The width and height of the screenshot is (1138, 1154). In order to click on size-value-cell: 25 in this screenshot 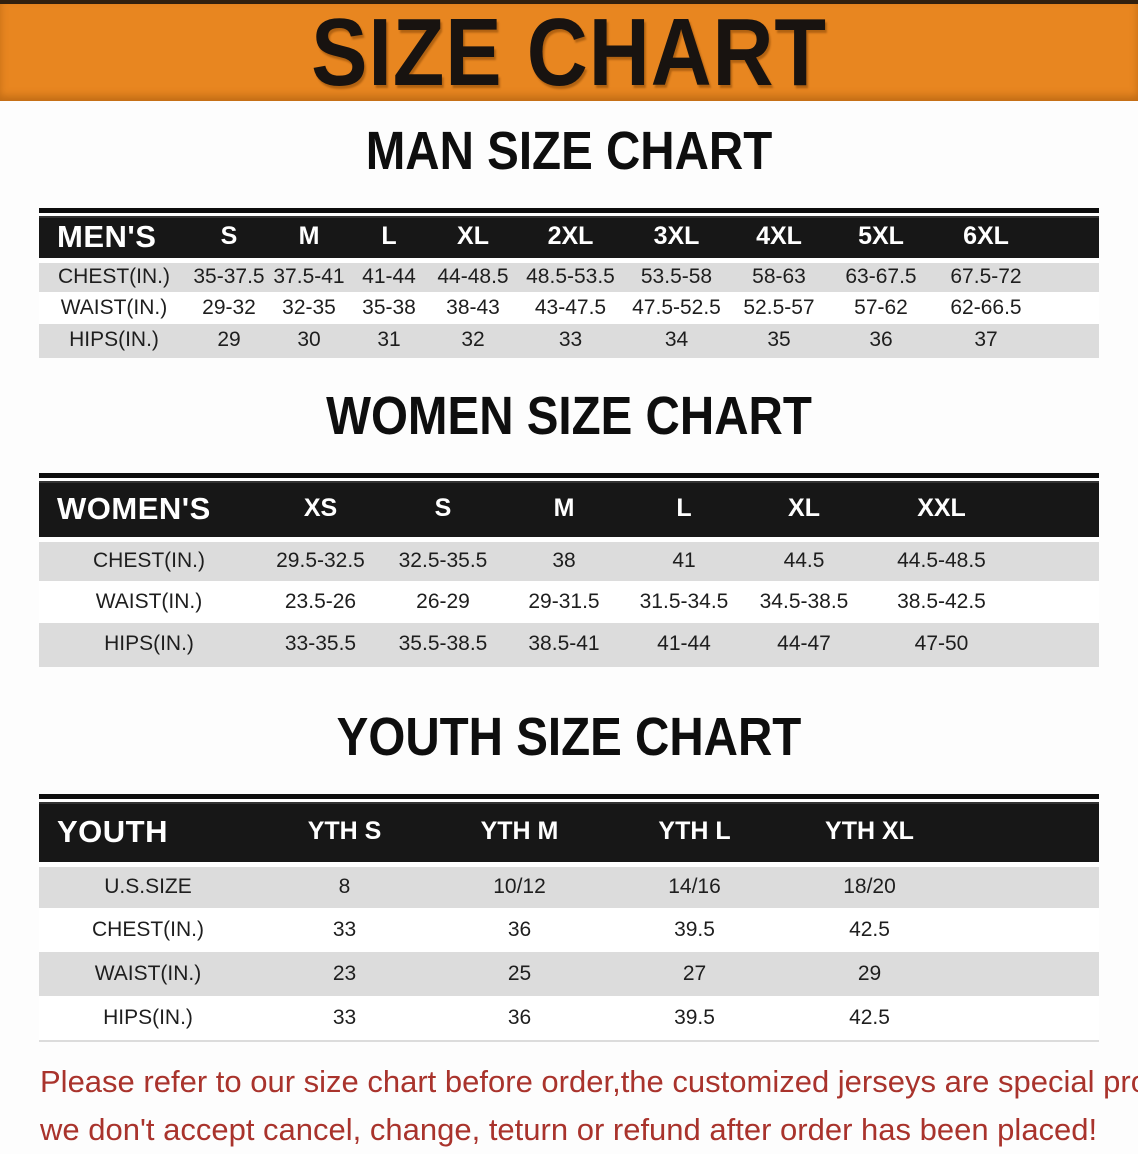, I will do `click(519, 973)`.